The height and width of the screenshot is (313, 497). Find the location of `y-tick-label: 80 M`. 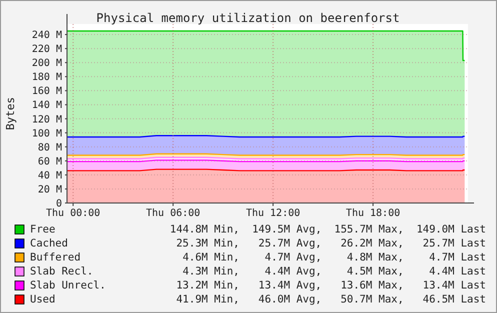

y-tick-label: 80 M is located at coordinates (50, 148).